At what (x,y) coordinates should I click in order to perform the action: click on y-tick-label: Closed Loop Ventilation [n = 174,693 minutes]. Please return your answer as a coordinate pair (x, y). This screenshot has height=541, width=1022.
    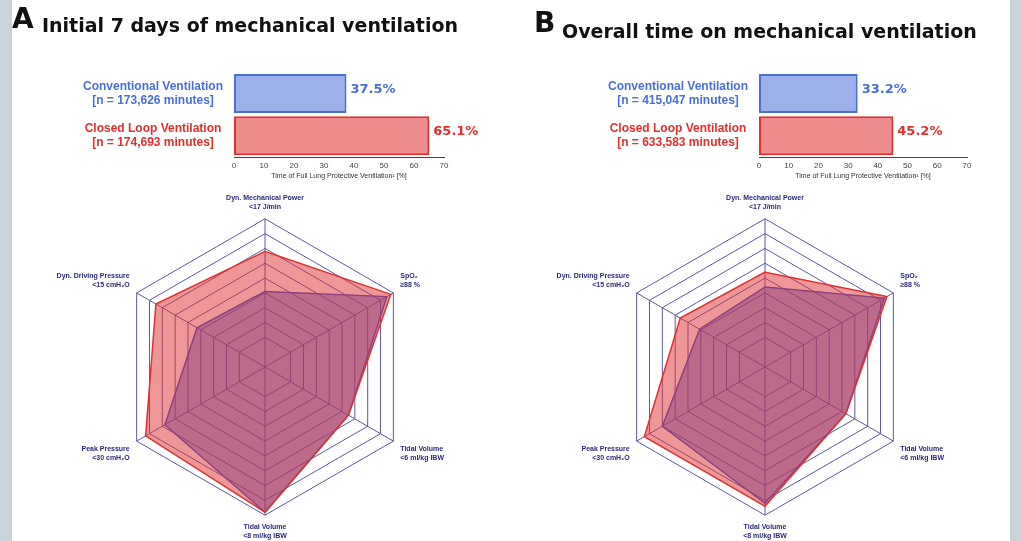
    Looking at the image, I should click on (153, 135).